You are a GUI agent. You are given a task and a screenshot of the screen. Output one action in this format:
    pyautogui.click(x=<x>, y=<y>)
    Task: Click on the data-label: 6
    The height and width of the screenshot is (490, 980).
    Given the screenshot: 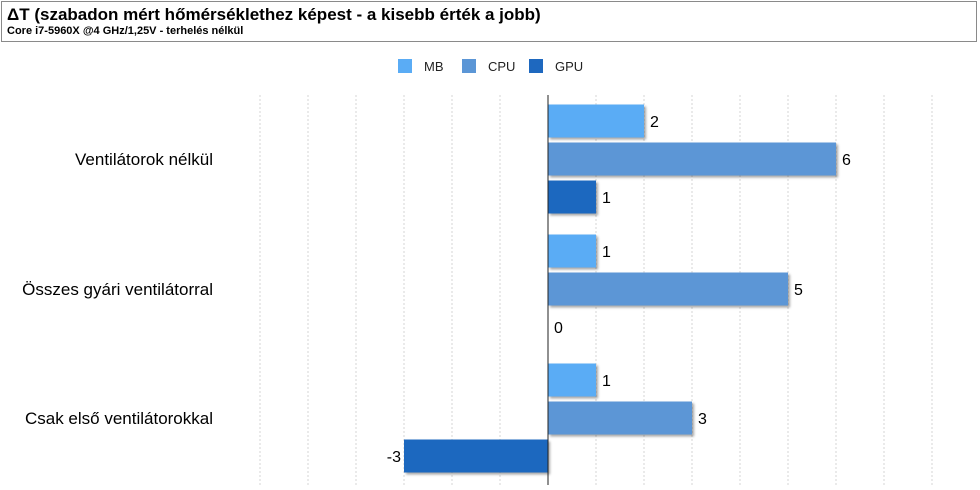 What is the action you would take?
    pyautogui.click(x=846, y=160)
    